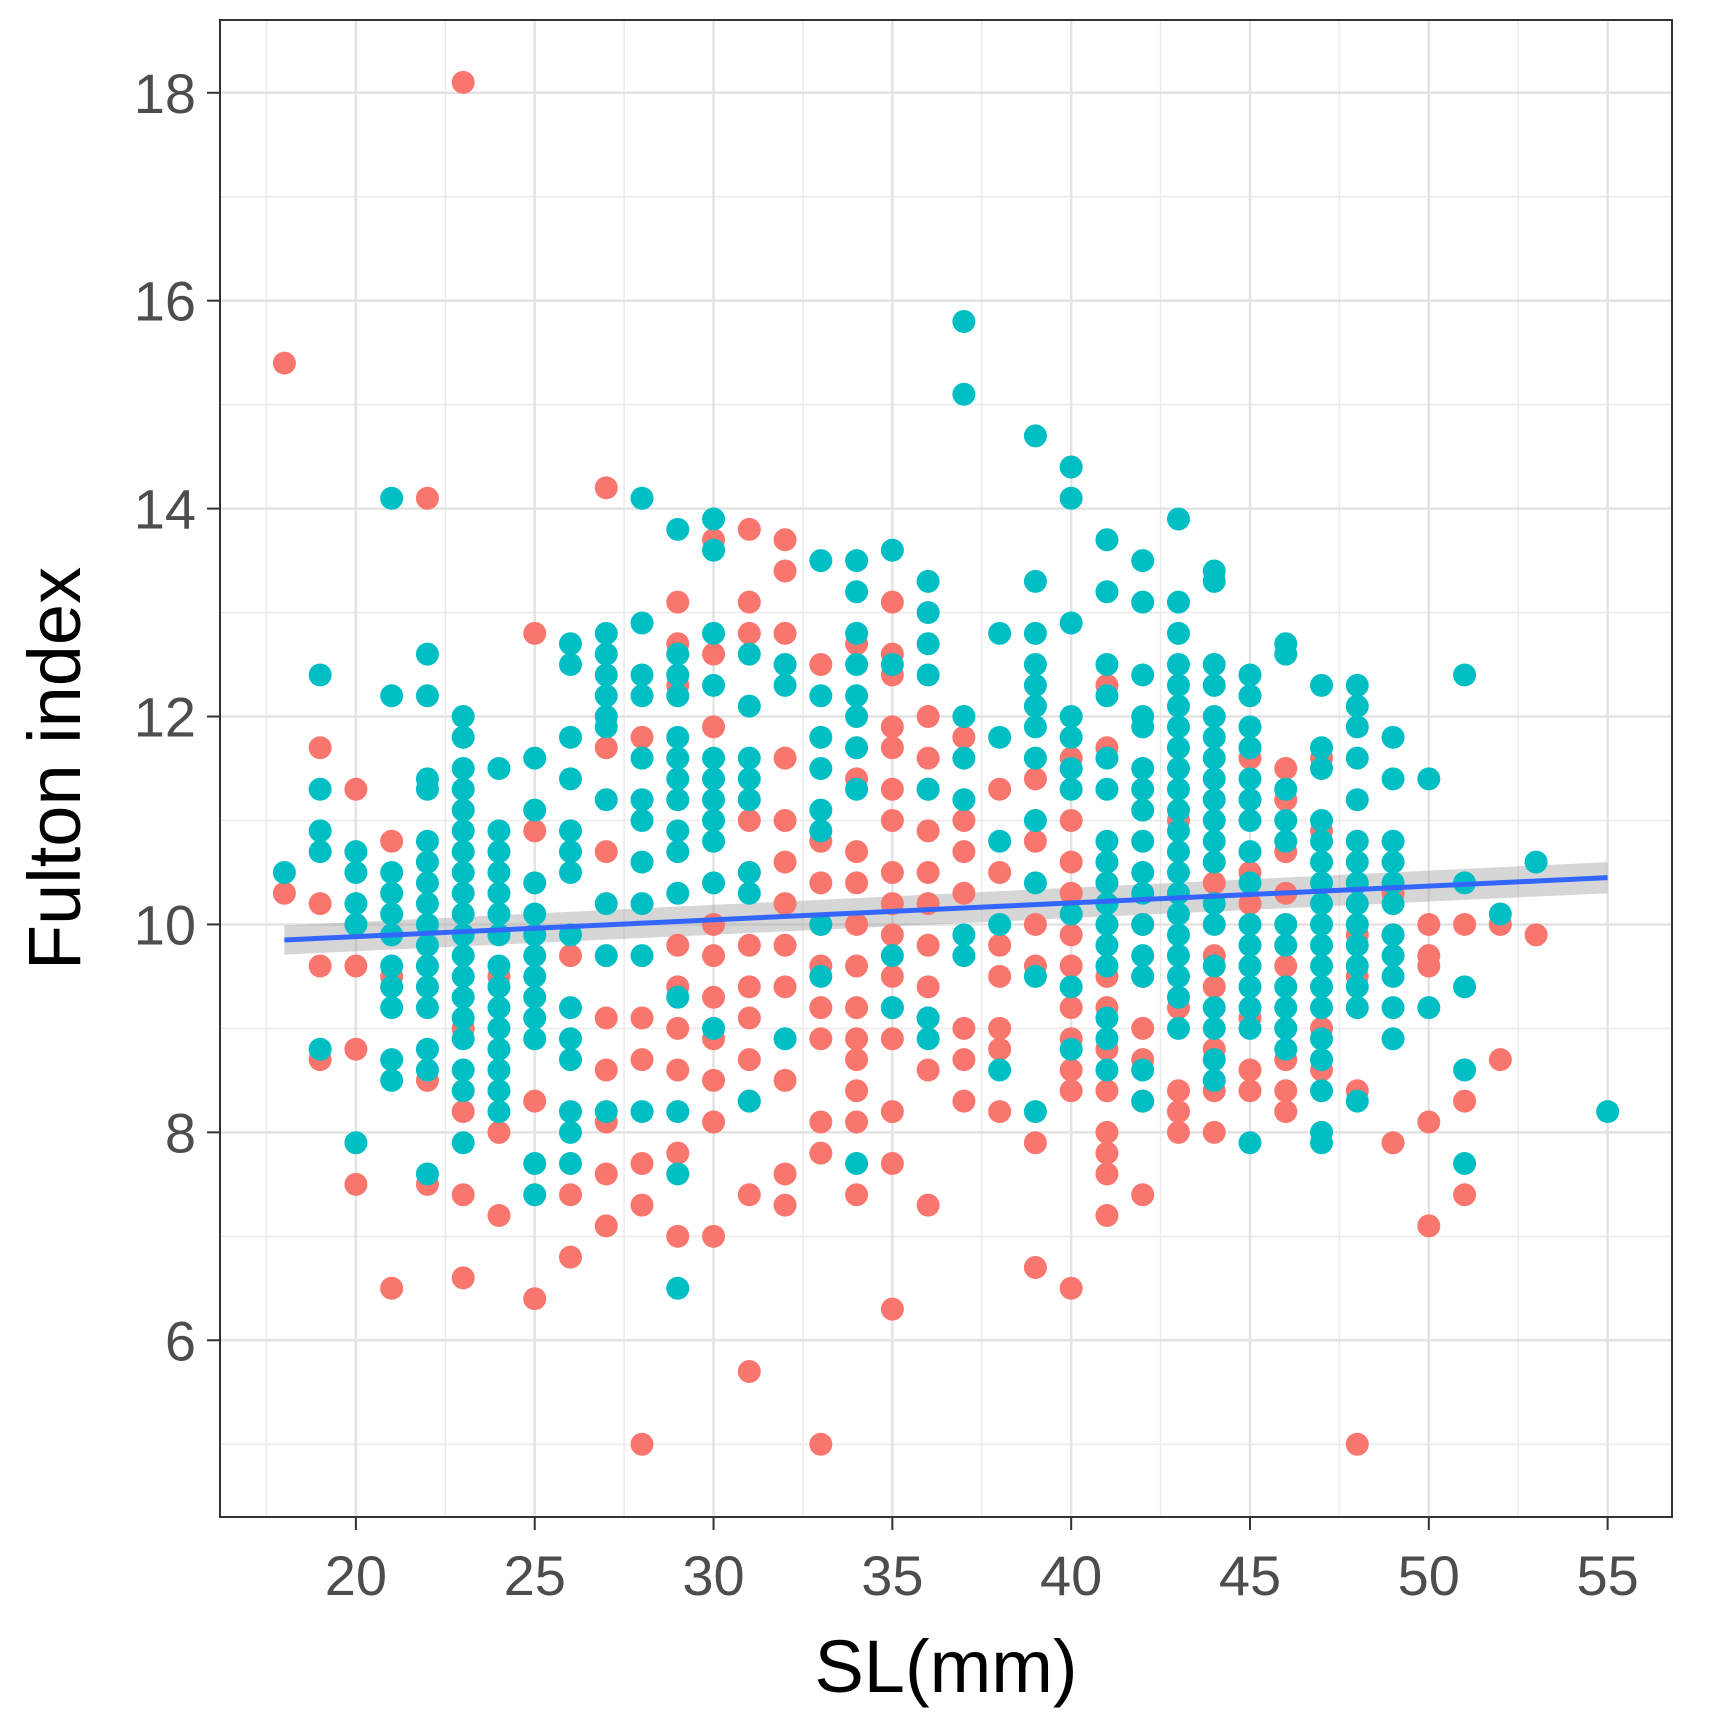  I want to click on x-tick-label: 50, so click(1429, 1575).